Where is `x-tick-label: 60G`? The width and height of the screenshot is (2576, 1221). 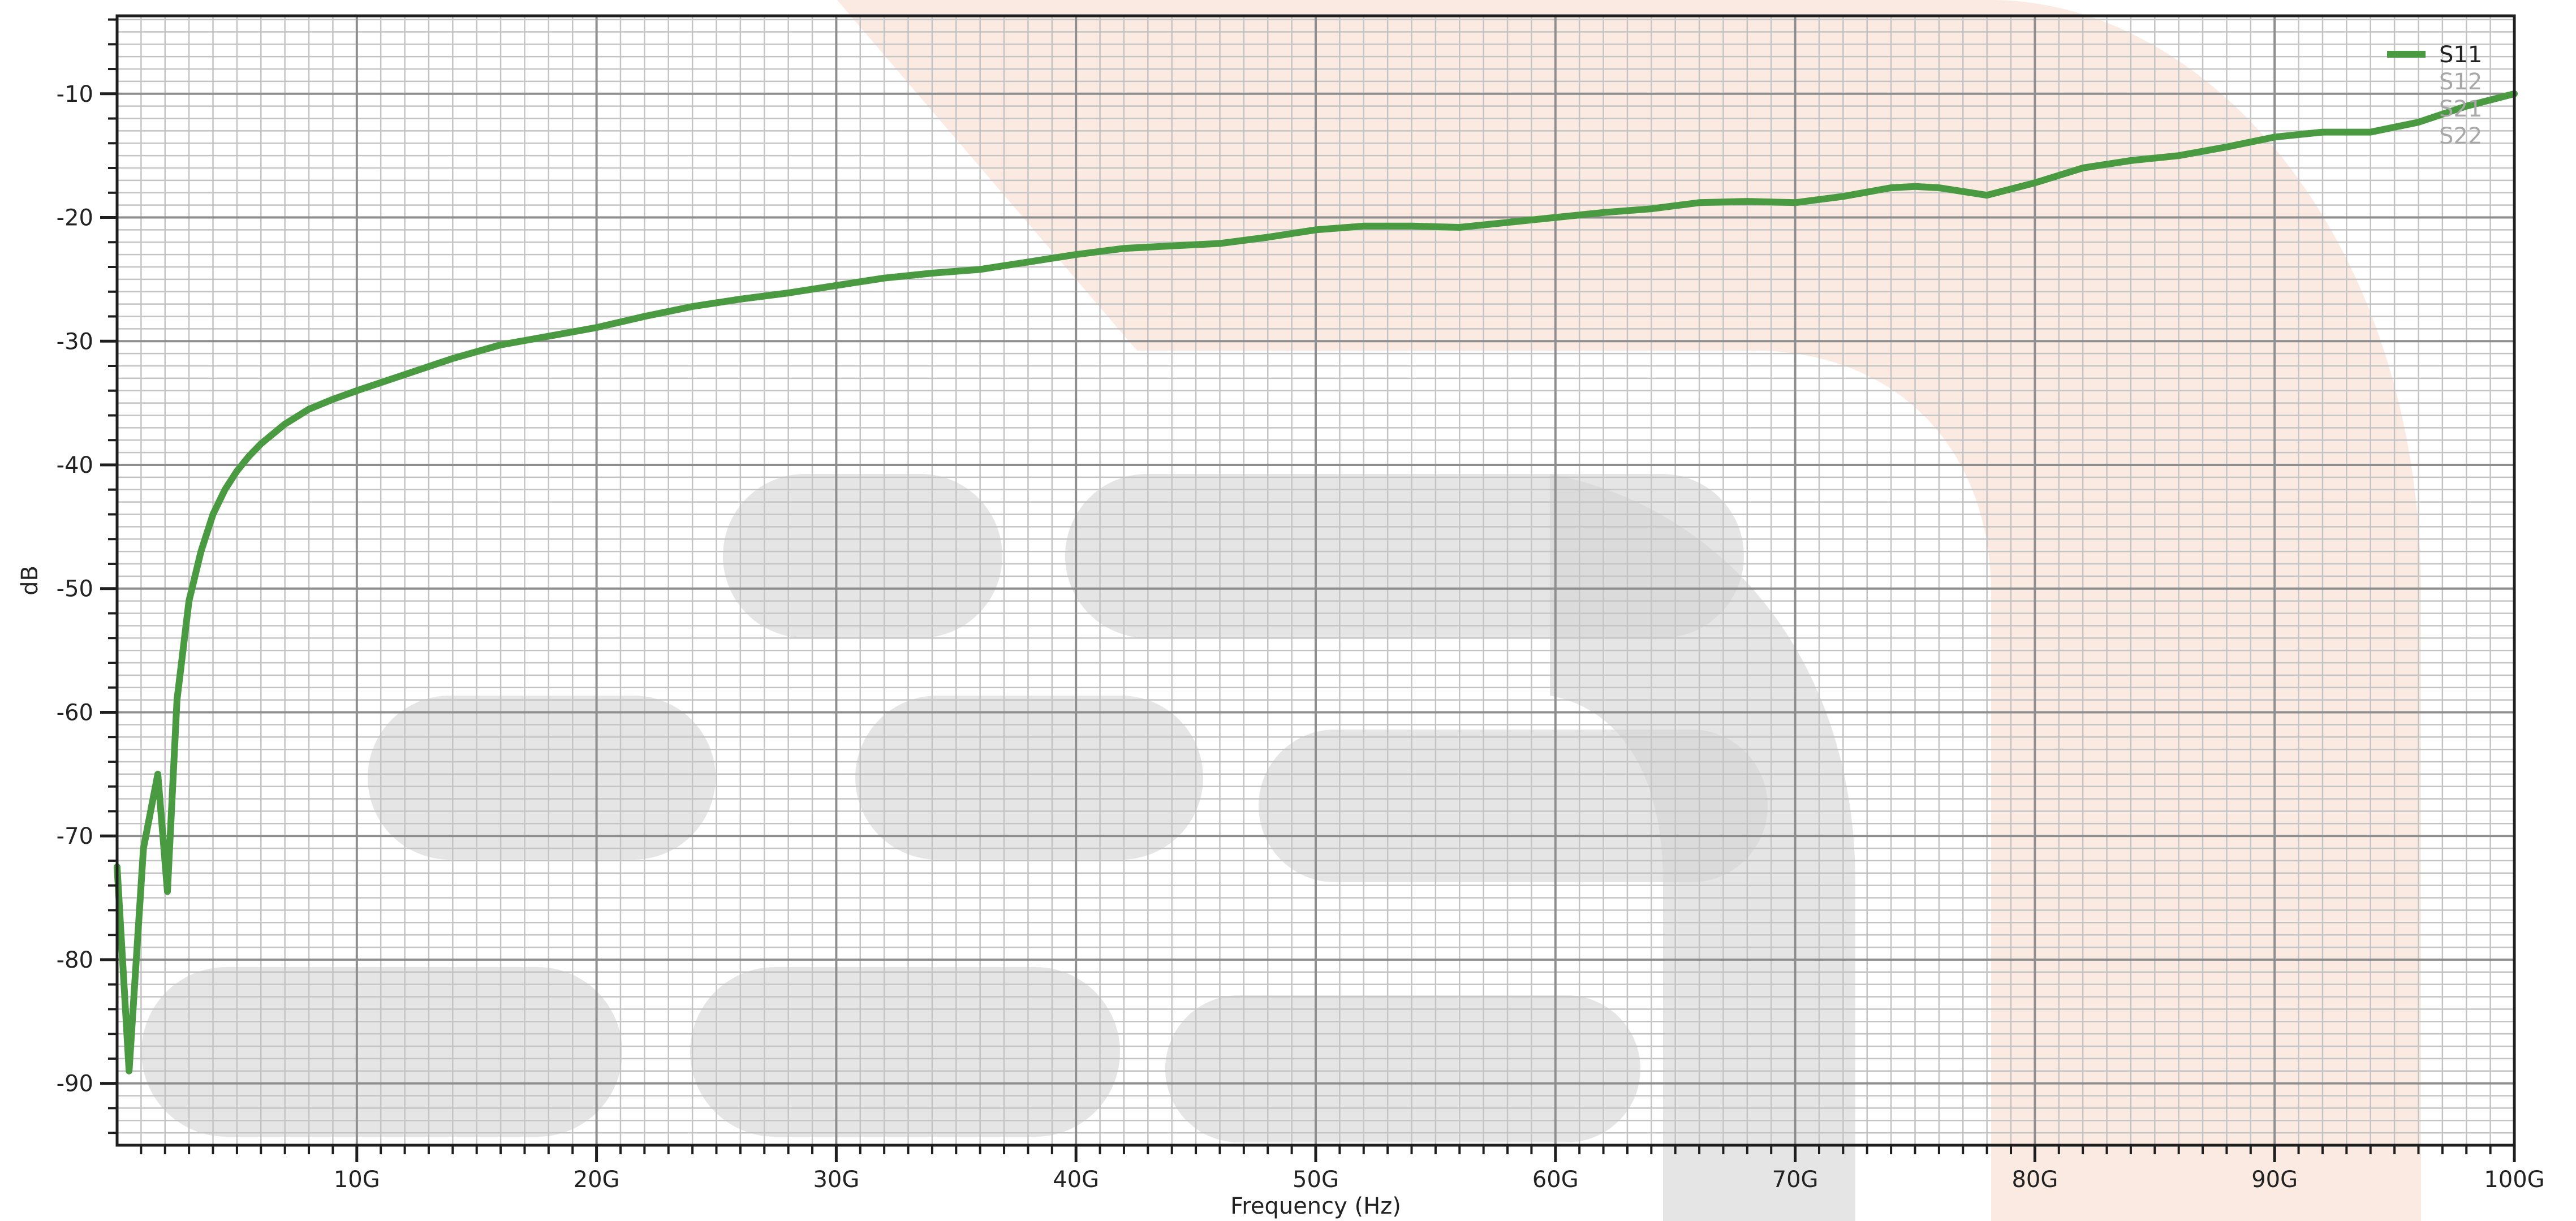 x-tick-label: 60G is located at coordinates (1555, 1180).